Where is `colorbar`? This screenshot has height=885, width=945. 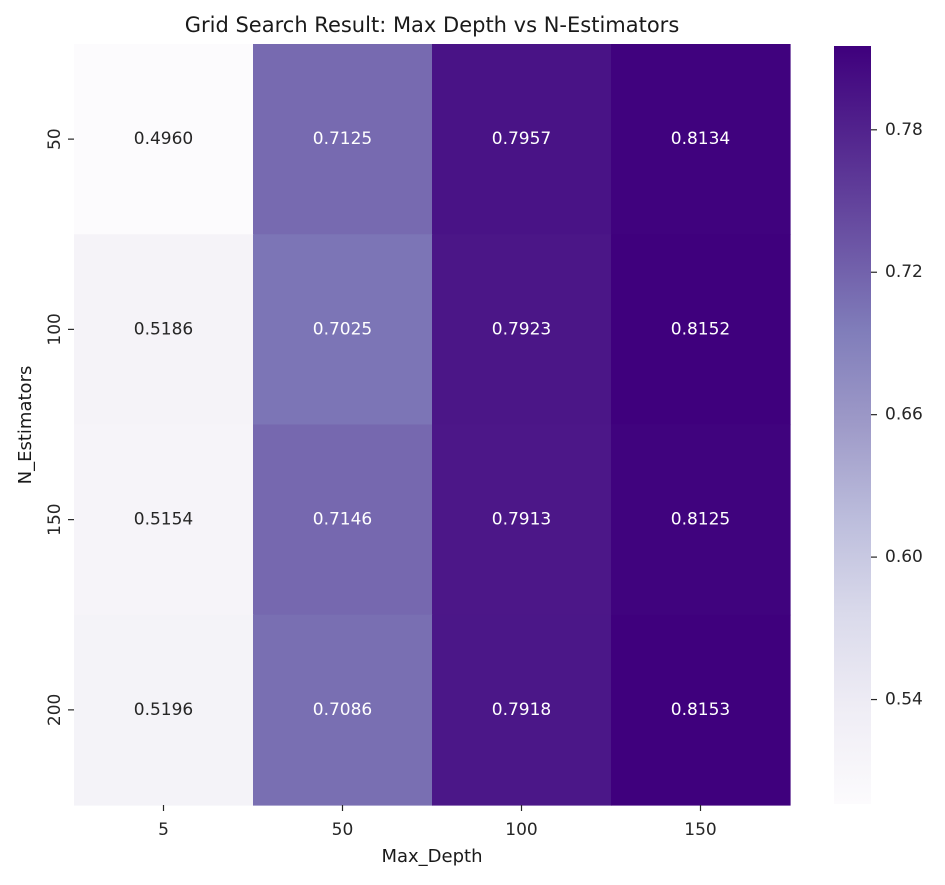
colorbar is located at coordinates (852, 425).